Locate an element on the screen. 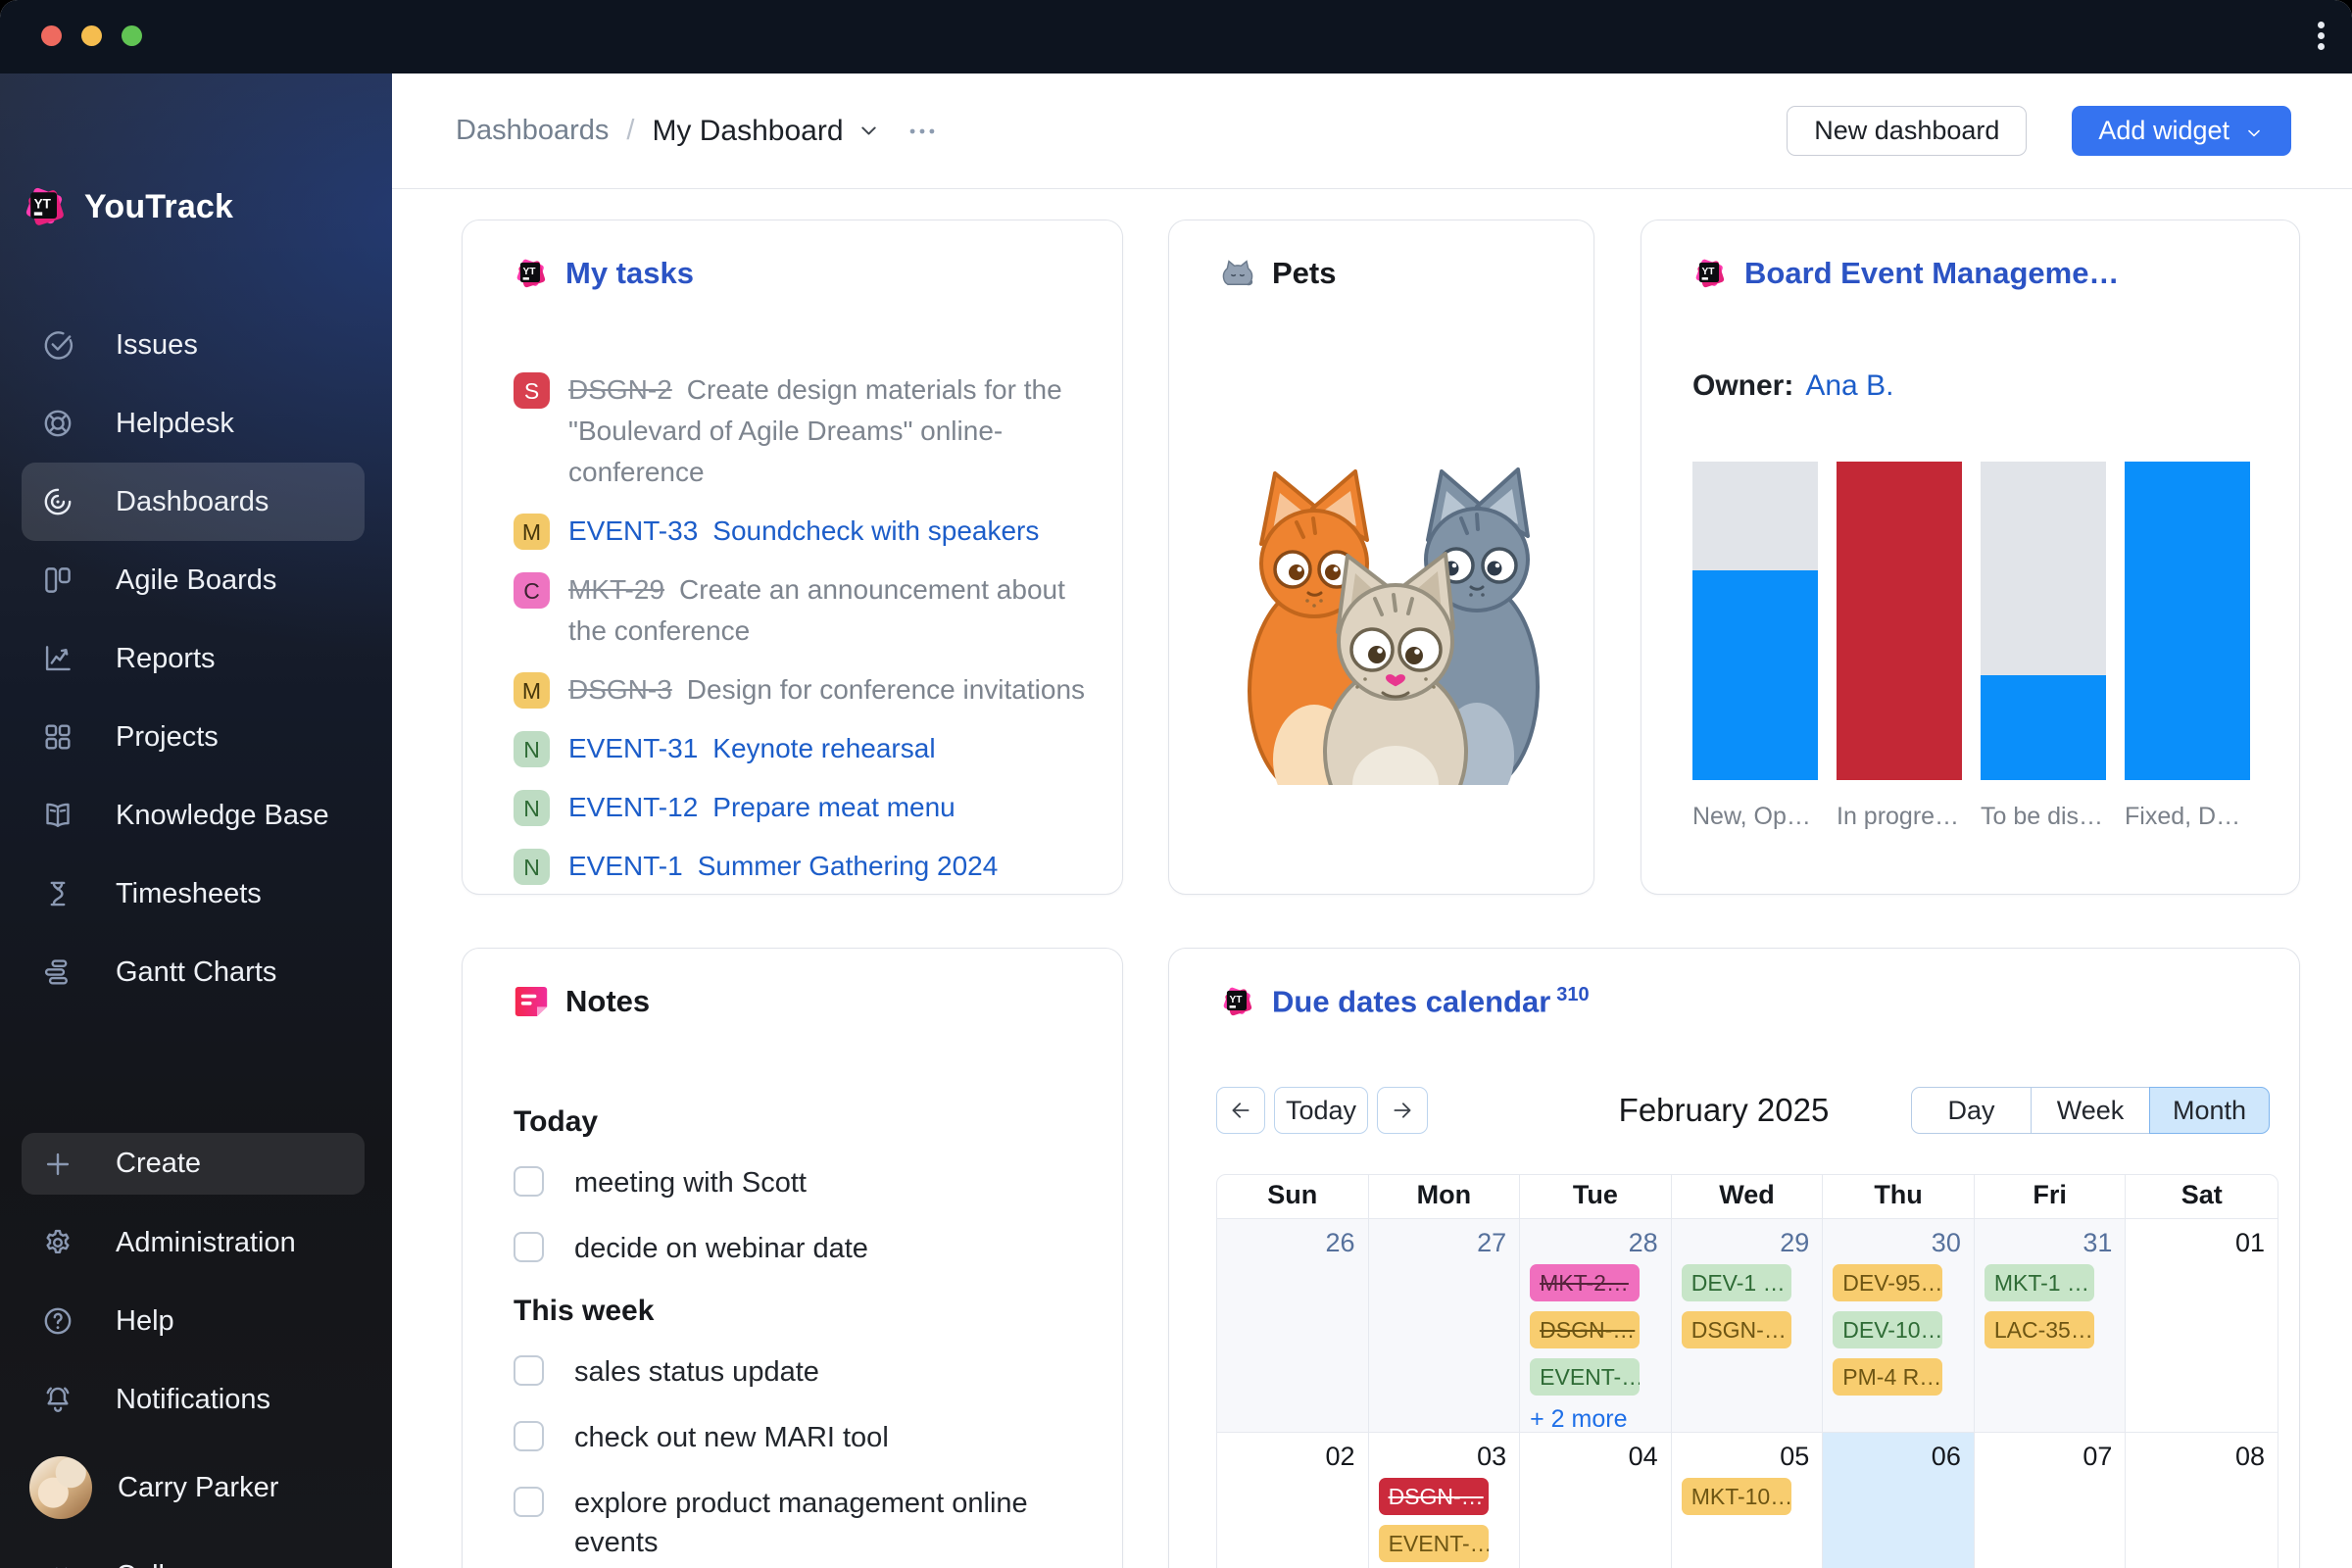  calendar-view-month: Month is located at coordinates (2209, 1110).